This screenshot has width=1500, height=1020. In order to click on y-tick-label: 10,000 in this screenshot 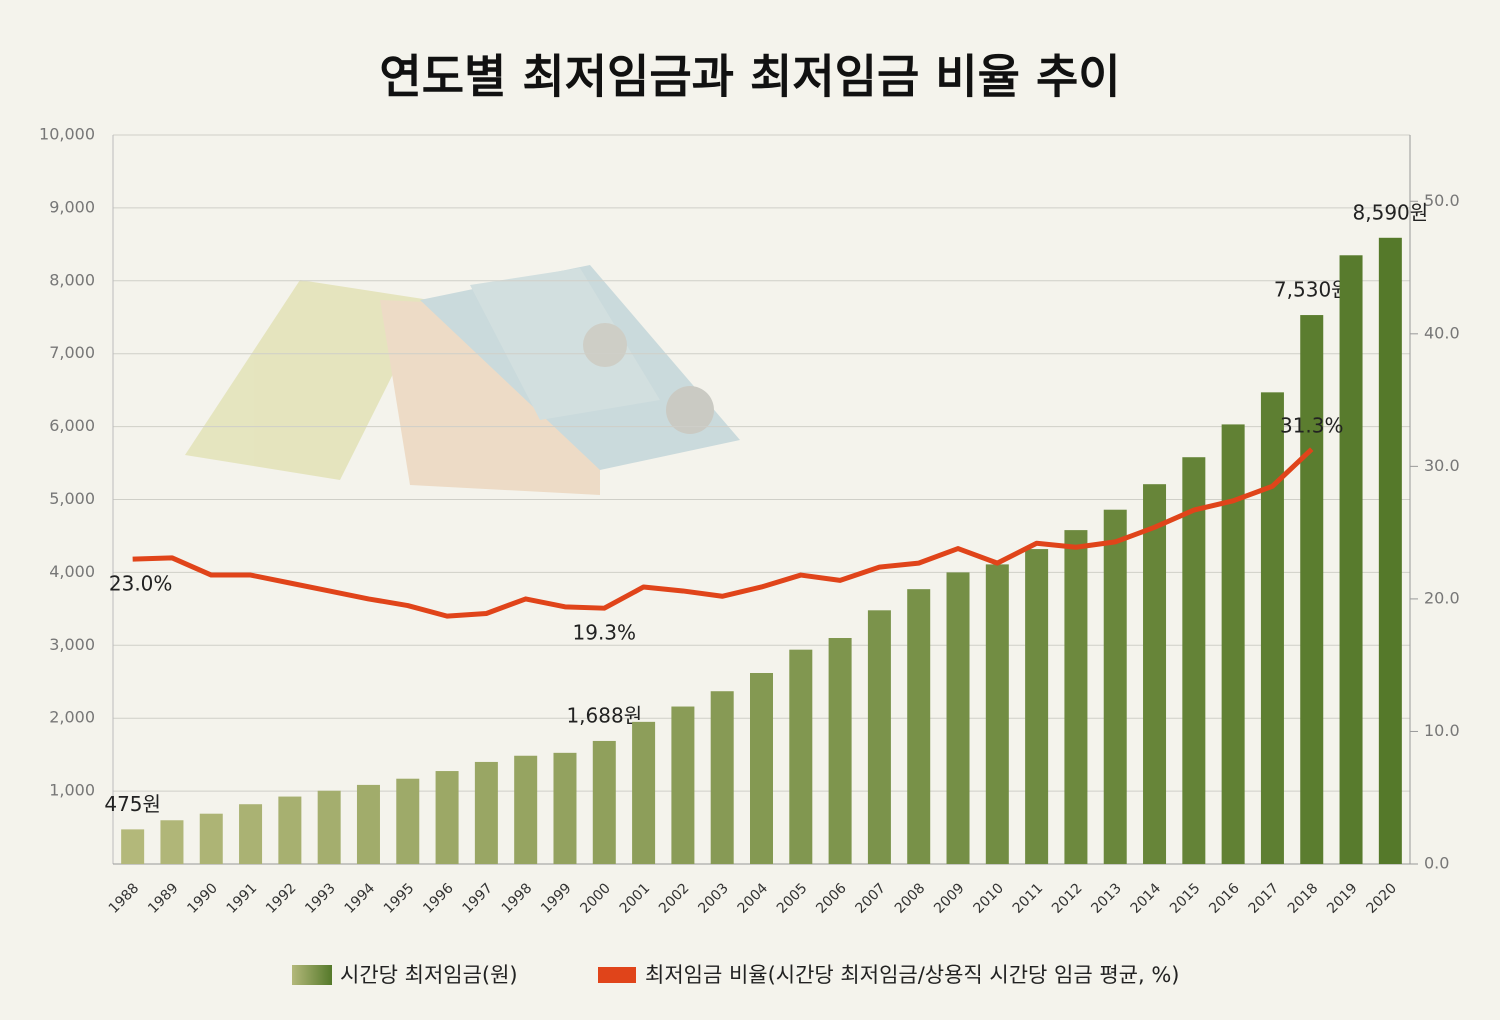, I will do `click(67, 134)`.